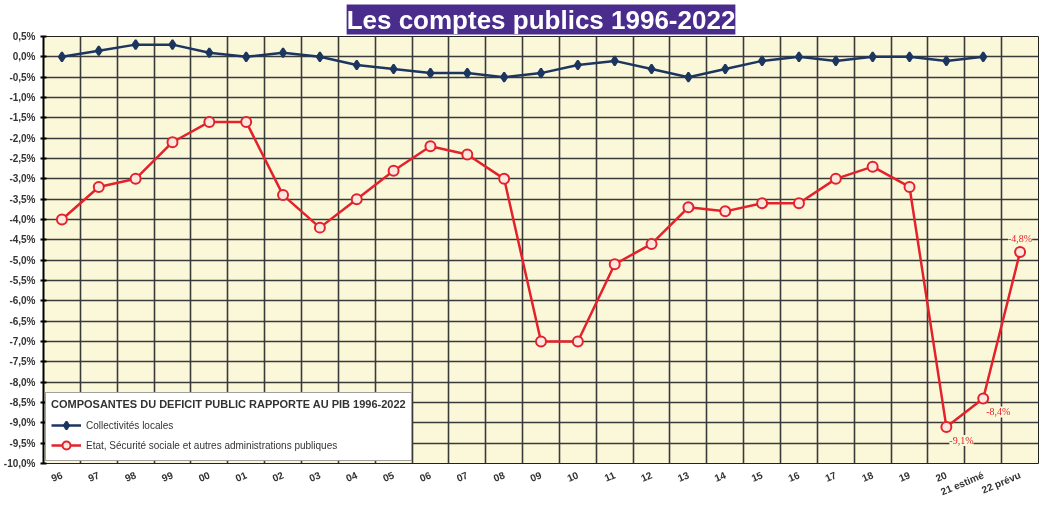 This screenshot has height=508, width=1057. Describe the element at coordinates (22, 77) in the screenshot. I see `y-tick-label: -0,5%` at that location.